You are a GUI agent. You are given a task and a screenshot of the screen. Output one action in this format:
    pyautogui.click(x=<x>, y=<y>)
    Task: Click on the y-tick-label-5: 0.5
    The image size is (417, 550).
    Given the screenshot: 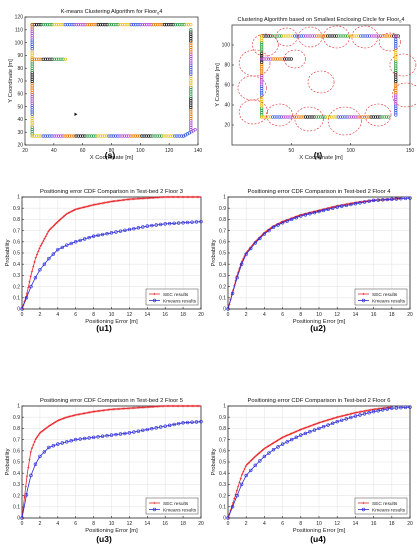 What is the action you would take?
    pyautogui.click(x=222, y=254)
    